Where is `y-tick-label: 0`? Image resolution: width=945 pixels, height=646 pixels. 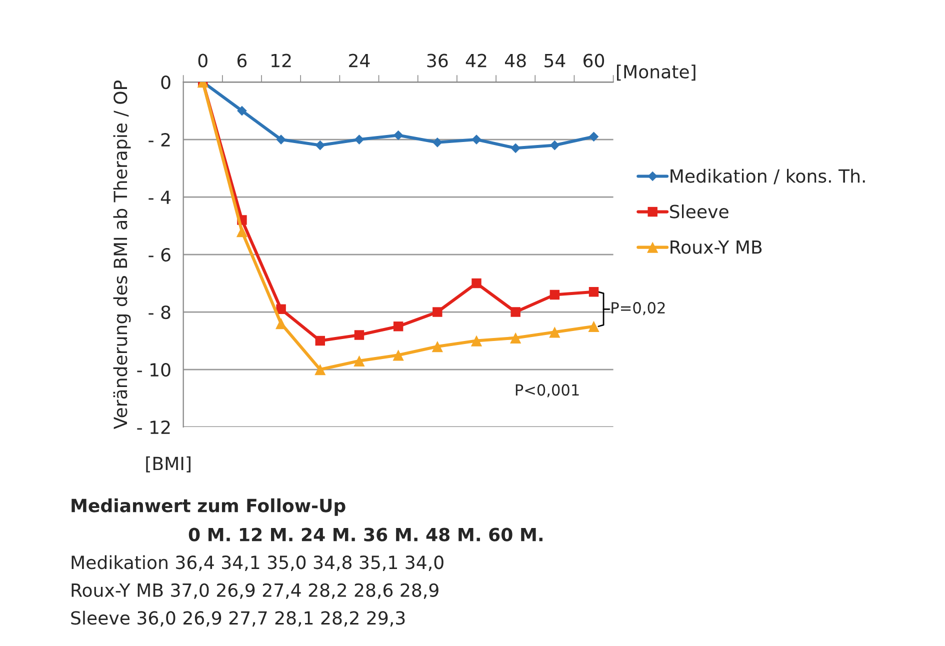 y-tick-label: 0 is located at coordinates (165, 83).